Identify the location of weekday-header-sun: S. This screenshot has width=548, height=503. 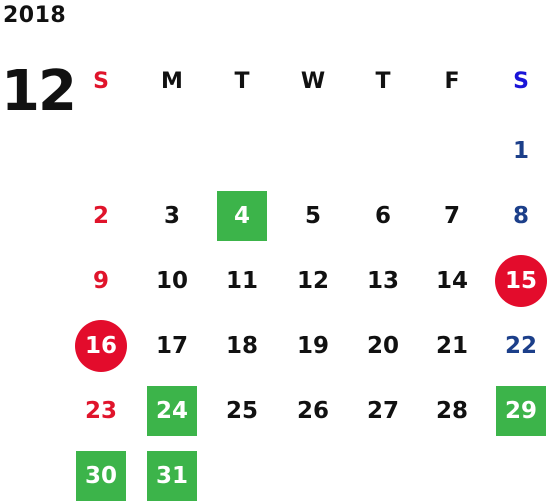
(101, 81).